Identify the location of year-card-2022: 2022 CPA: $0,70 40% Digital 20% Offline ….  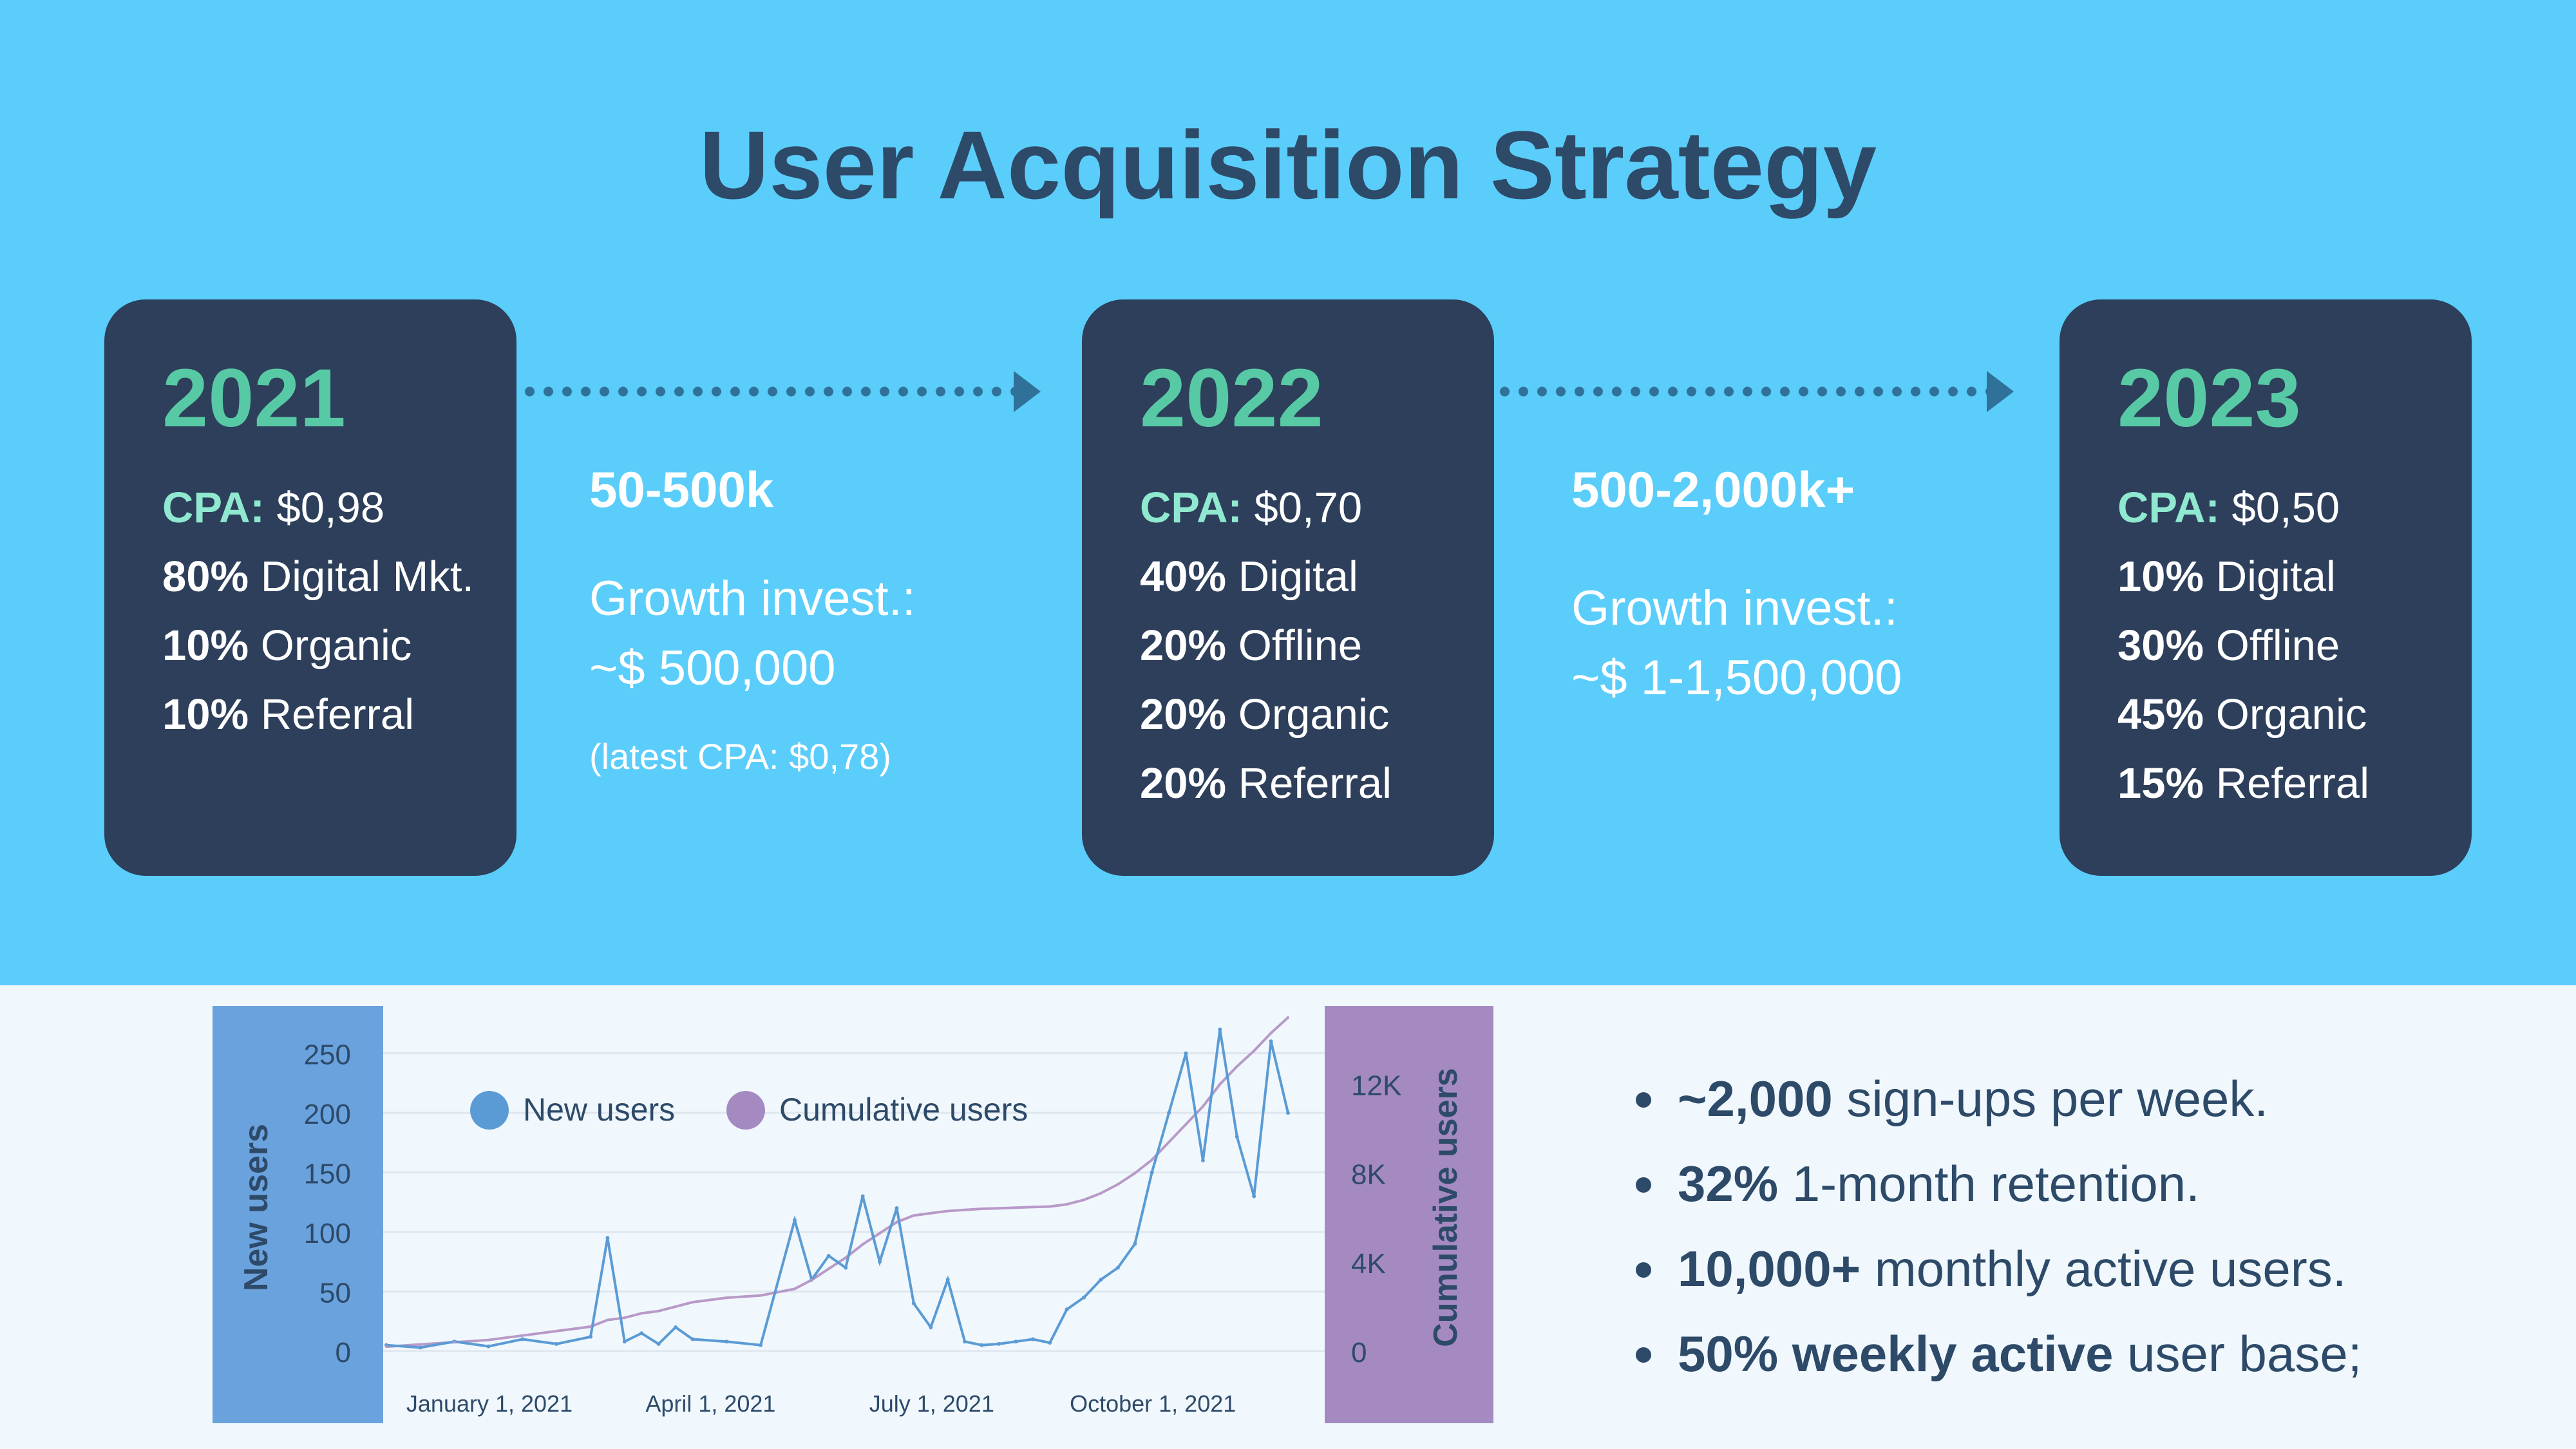
(1288, 587).